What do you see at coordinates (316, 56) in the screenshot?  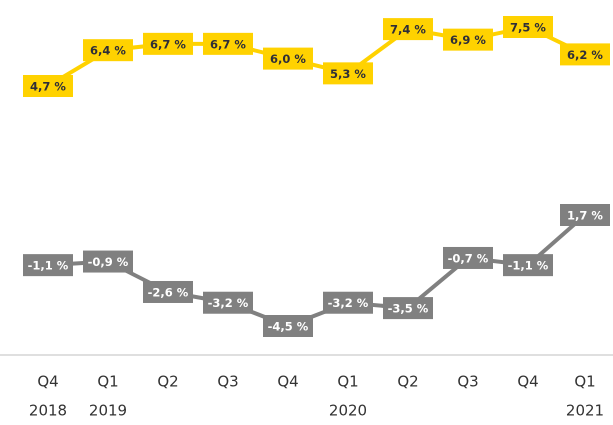 I see `series-line` at bounding box center [316, 56].